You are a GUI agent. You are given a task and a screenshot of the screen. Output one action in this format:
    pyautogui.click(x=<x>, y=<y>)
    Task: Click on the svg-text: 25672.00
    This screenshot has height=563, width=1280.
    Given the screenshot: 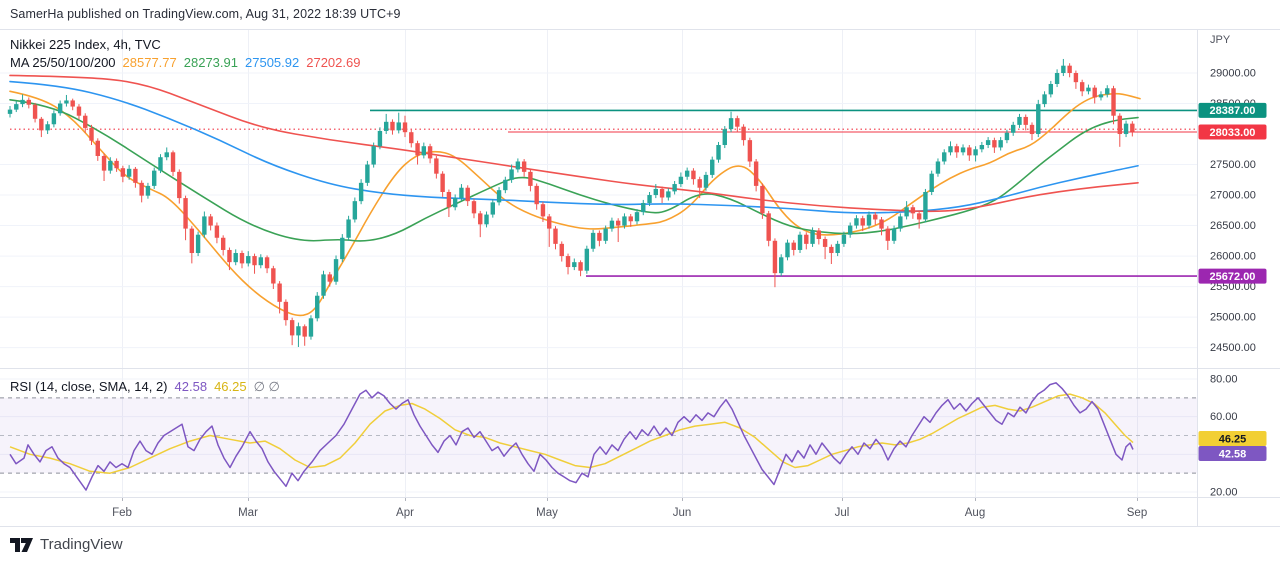 What is the action you would take?
    pyautogui.click(x=1233, y=277)
    